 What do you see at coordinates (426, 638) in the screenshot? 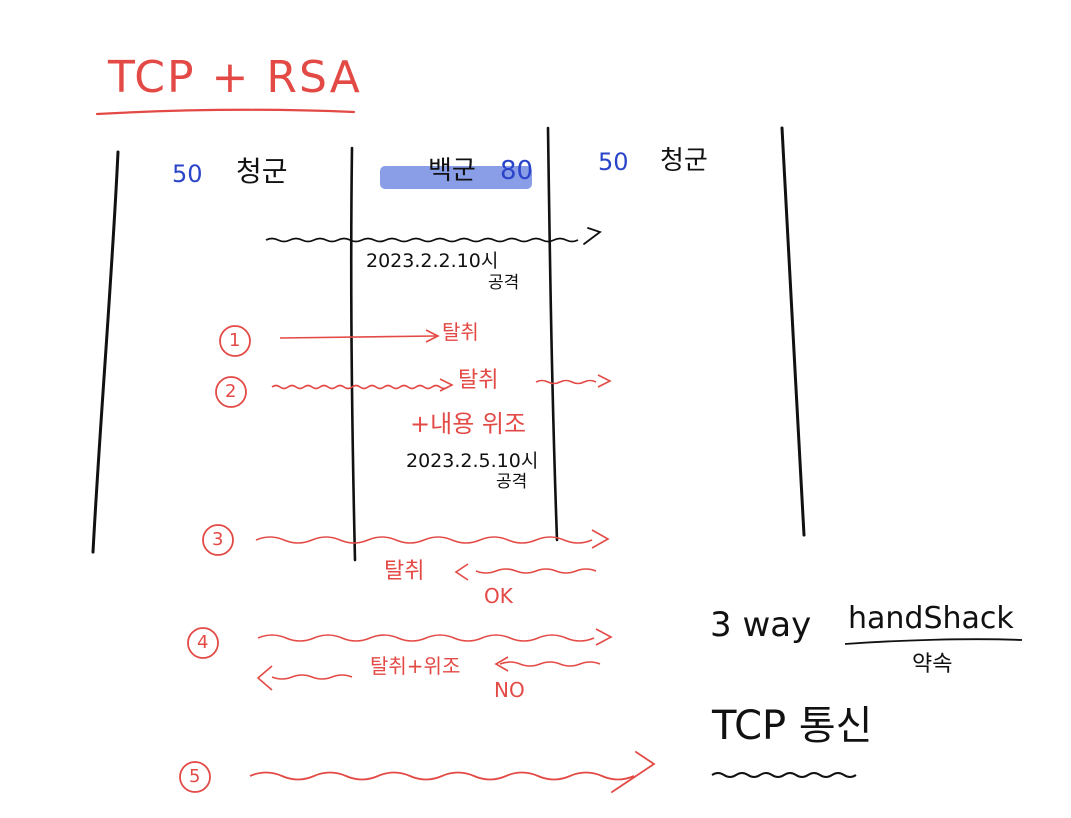
I see `step-4-arrow` at bounding box center [426, 638].